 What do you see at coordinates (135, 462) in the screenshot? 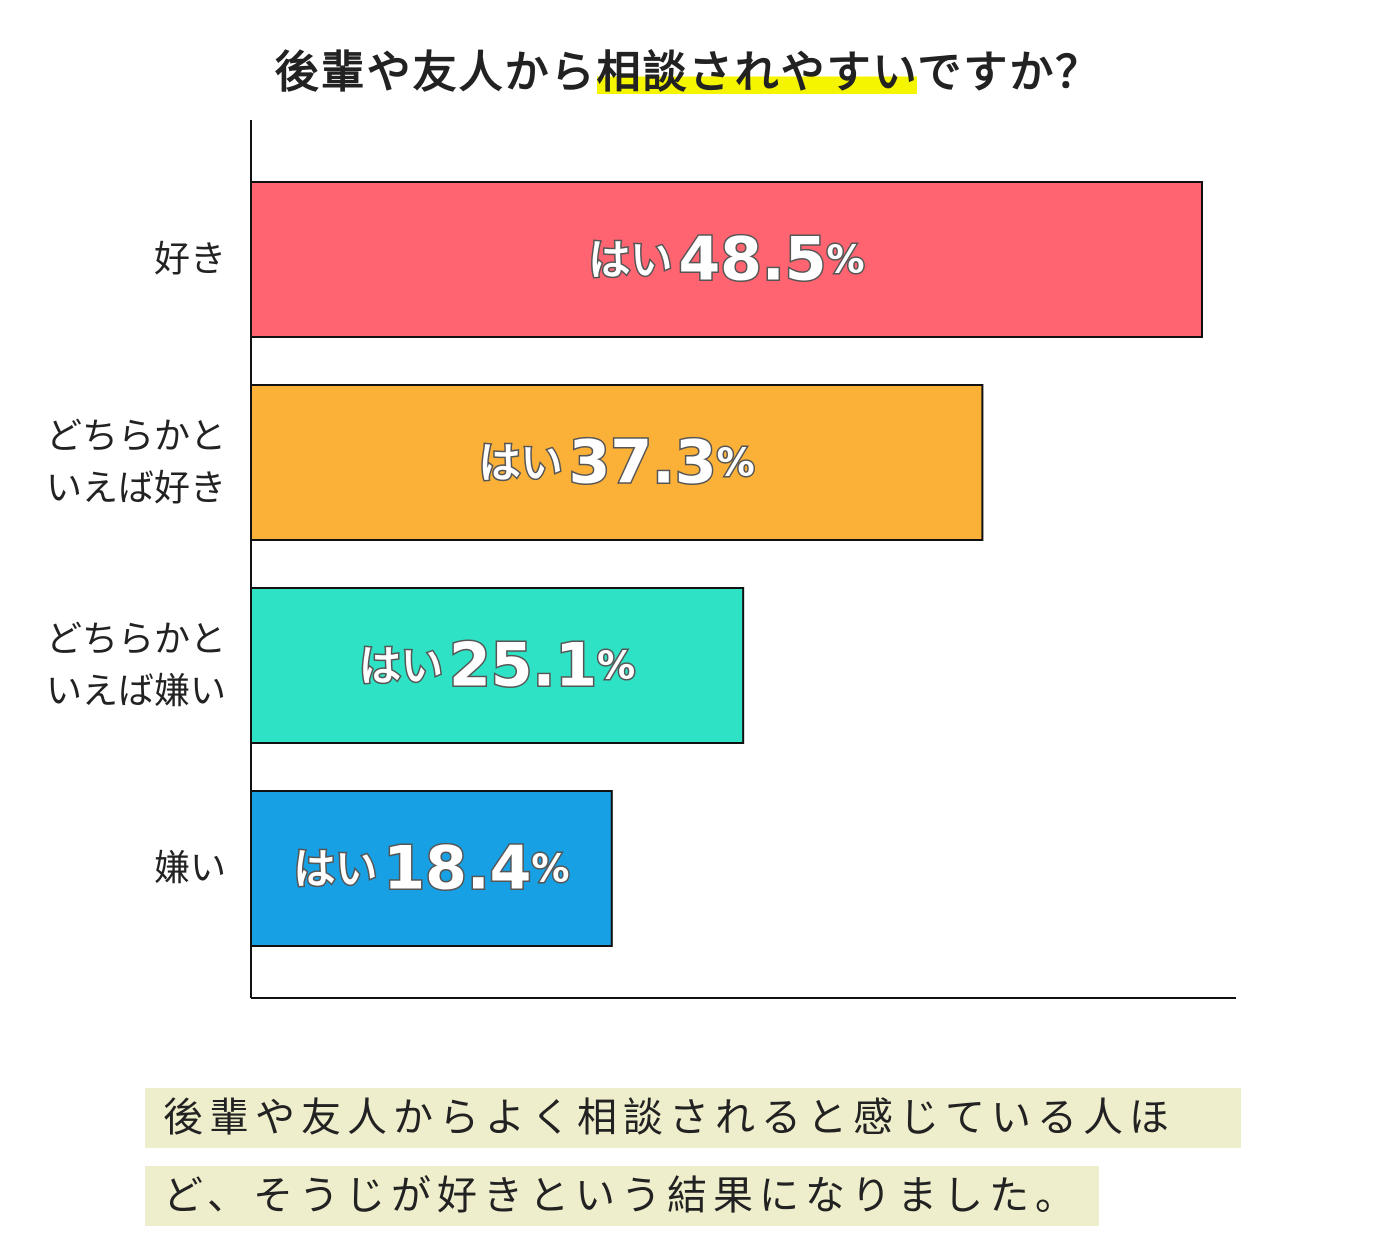
I see `category-label-2: どちらかと いえば好き` at bounding box center [135, 462].